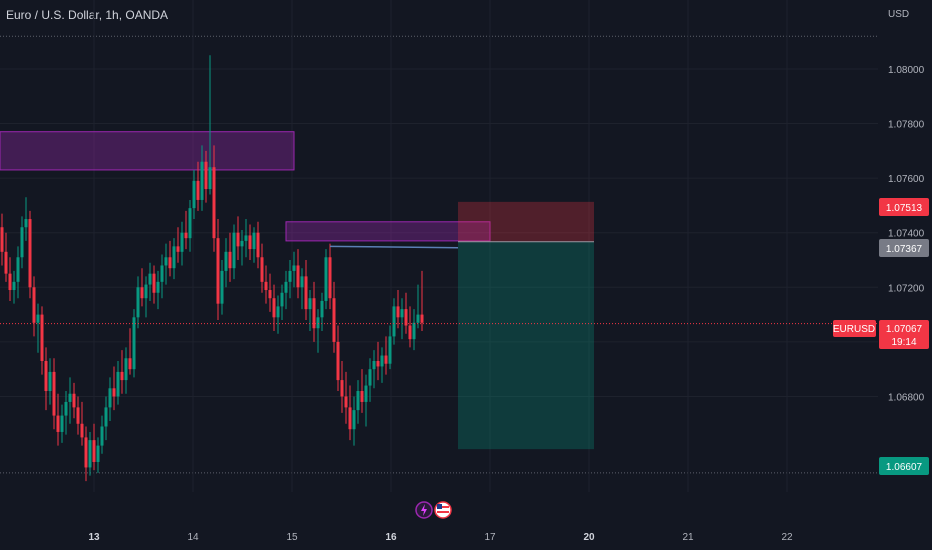  Describe the element at coordinates (906, 70) in the screenshot. I see `y-tick-label: 1.08000` at that location.